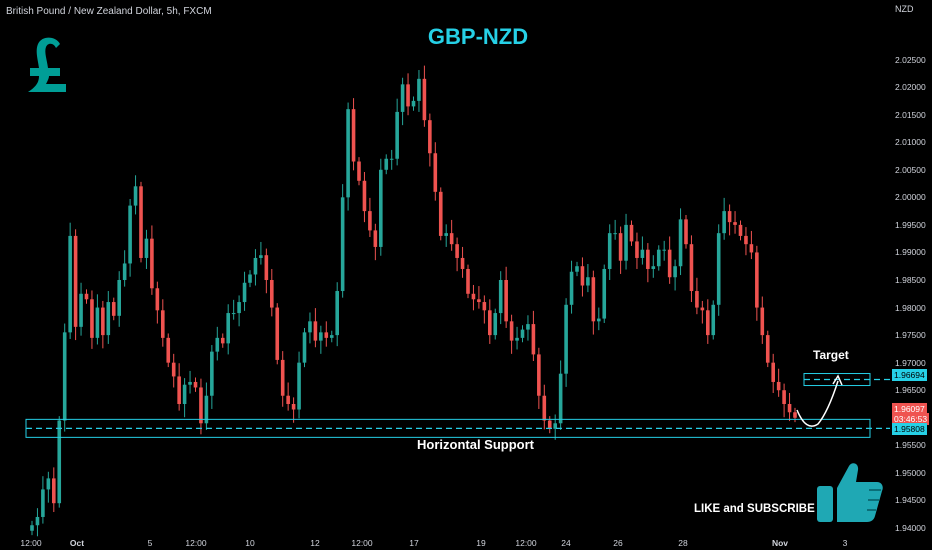 This screenshot has height=550, width=932. What do you see at coordinates (414, 543) in the screenshot?
I see `x-tick-label: 17` at bounding box center [414, 543].